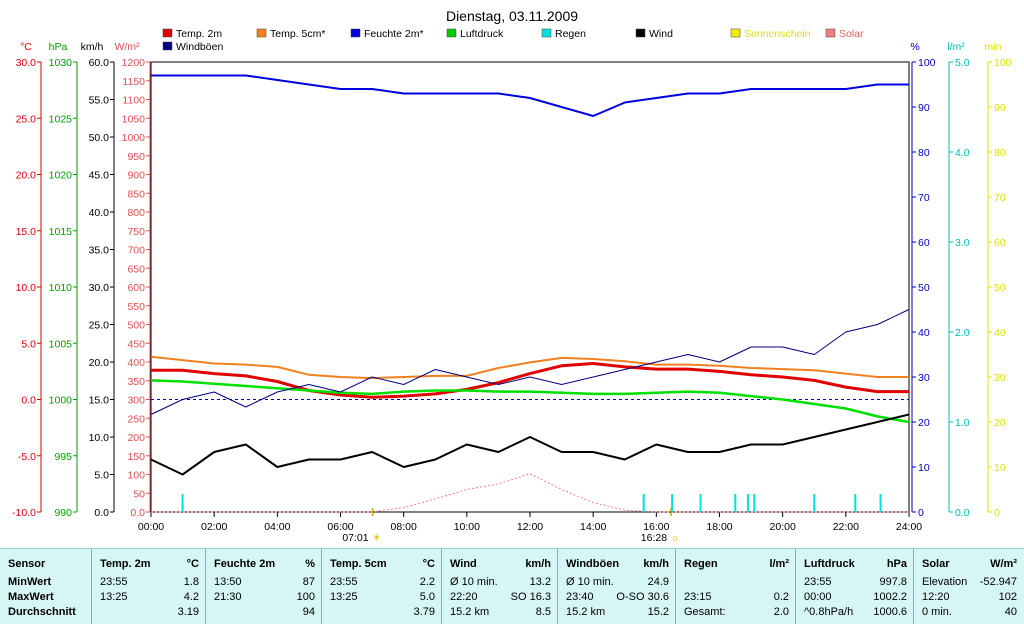 The image size is (1024, 624). I want to click on stats-unit-temp5: °C, so click(428, 564).